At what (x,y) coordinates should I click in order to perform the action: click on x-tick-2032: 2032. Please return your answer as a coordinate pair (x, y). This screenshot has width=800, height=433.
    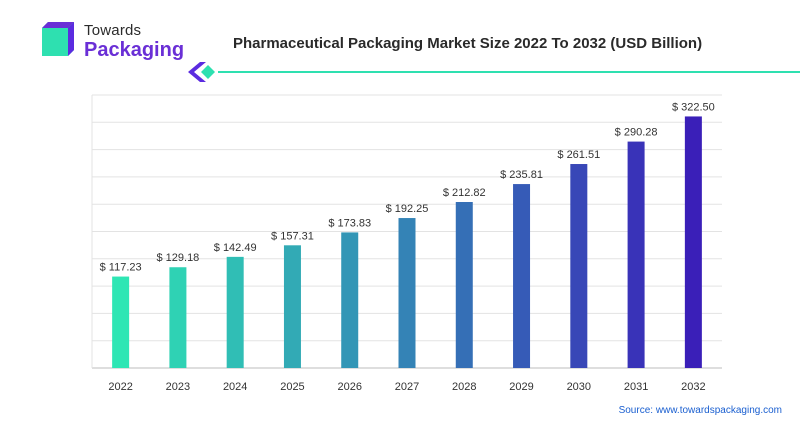
    Looking at the image, I should click on (693, 387).